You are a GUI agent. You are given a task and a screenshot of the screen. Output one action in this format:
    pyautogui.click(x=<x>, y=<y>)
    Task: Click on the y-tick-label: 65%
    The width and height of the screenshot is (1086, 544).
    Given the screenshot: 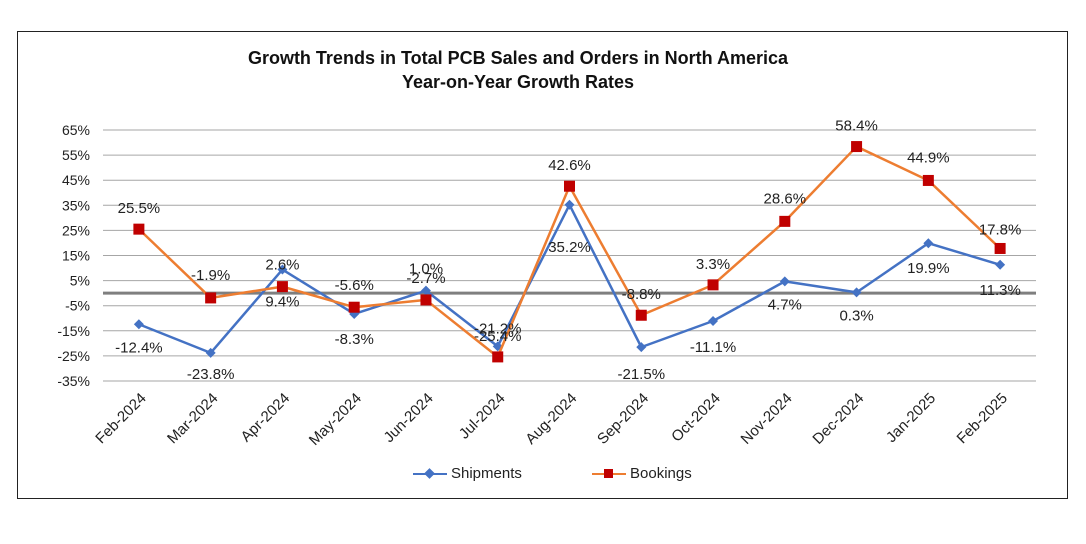 What is the action you would take?
    pyautogui.click(x=76, y=130)
    